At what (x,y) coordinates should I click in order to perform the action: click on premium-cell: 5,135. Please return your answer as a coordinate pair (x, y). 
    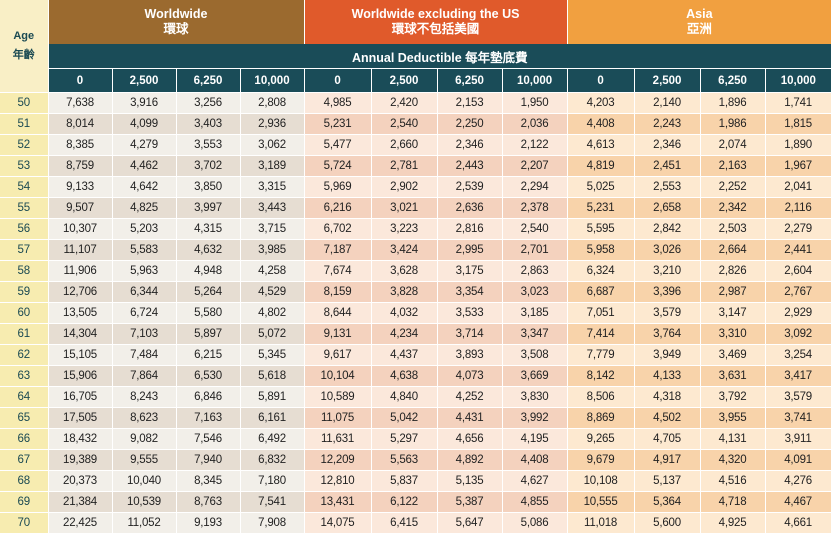
    Looking at the image, I should click on (469, 481).